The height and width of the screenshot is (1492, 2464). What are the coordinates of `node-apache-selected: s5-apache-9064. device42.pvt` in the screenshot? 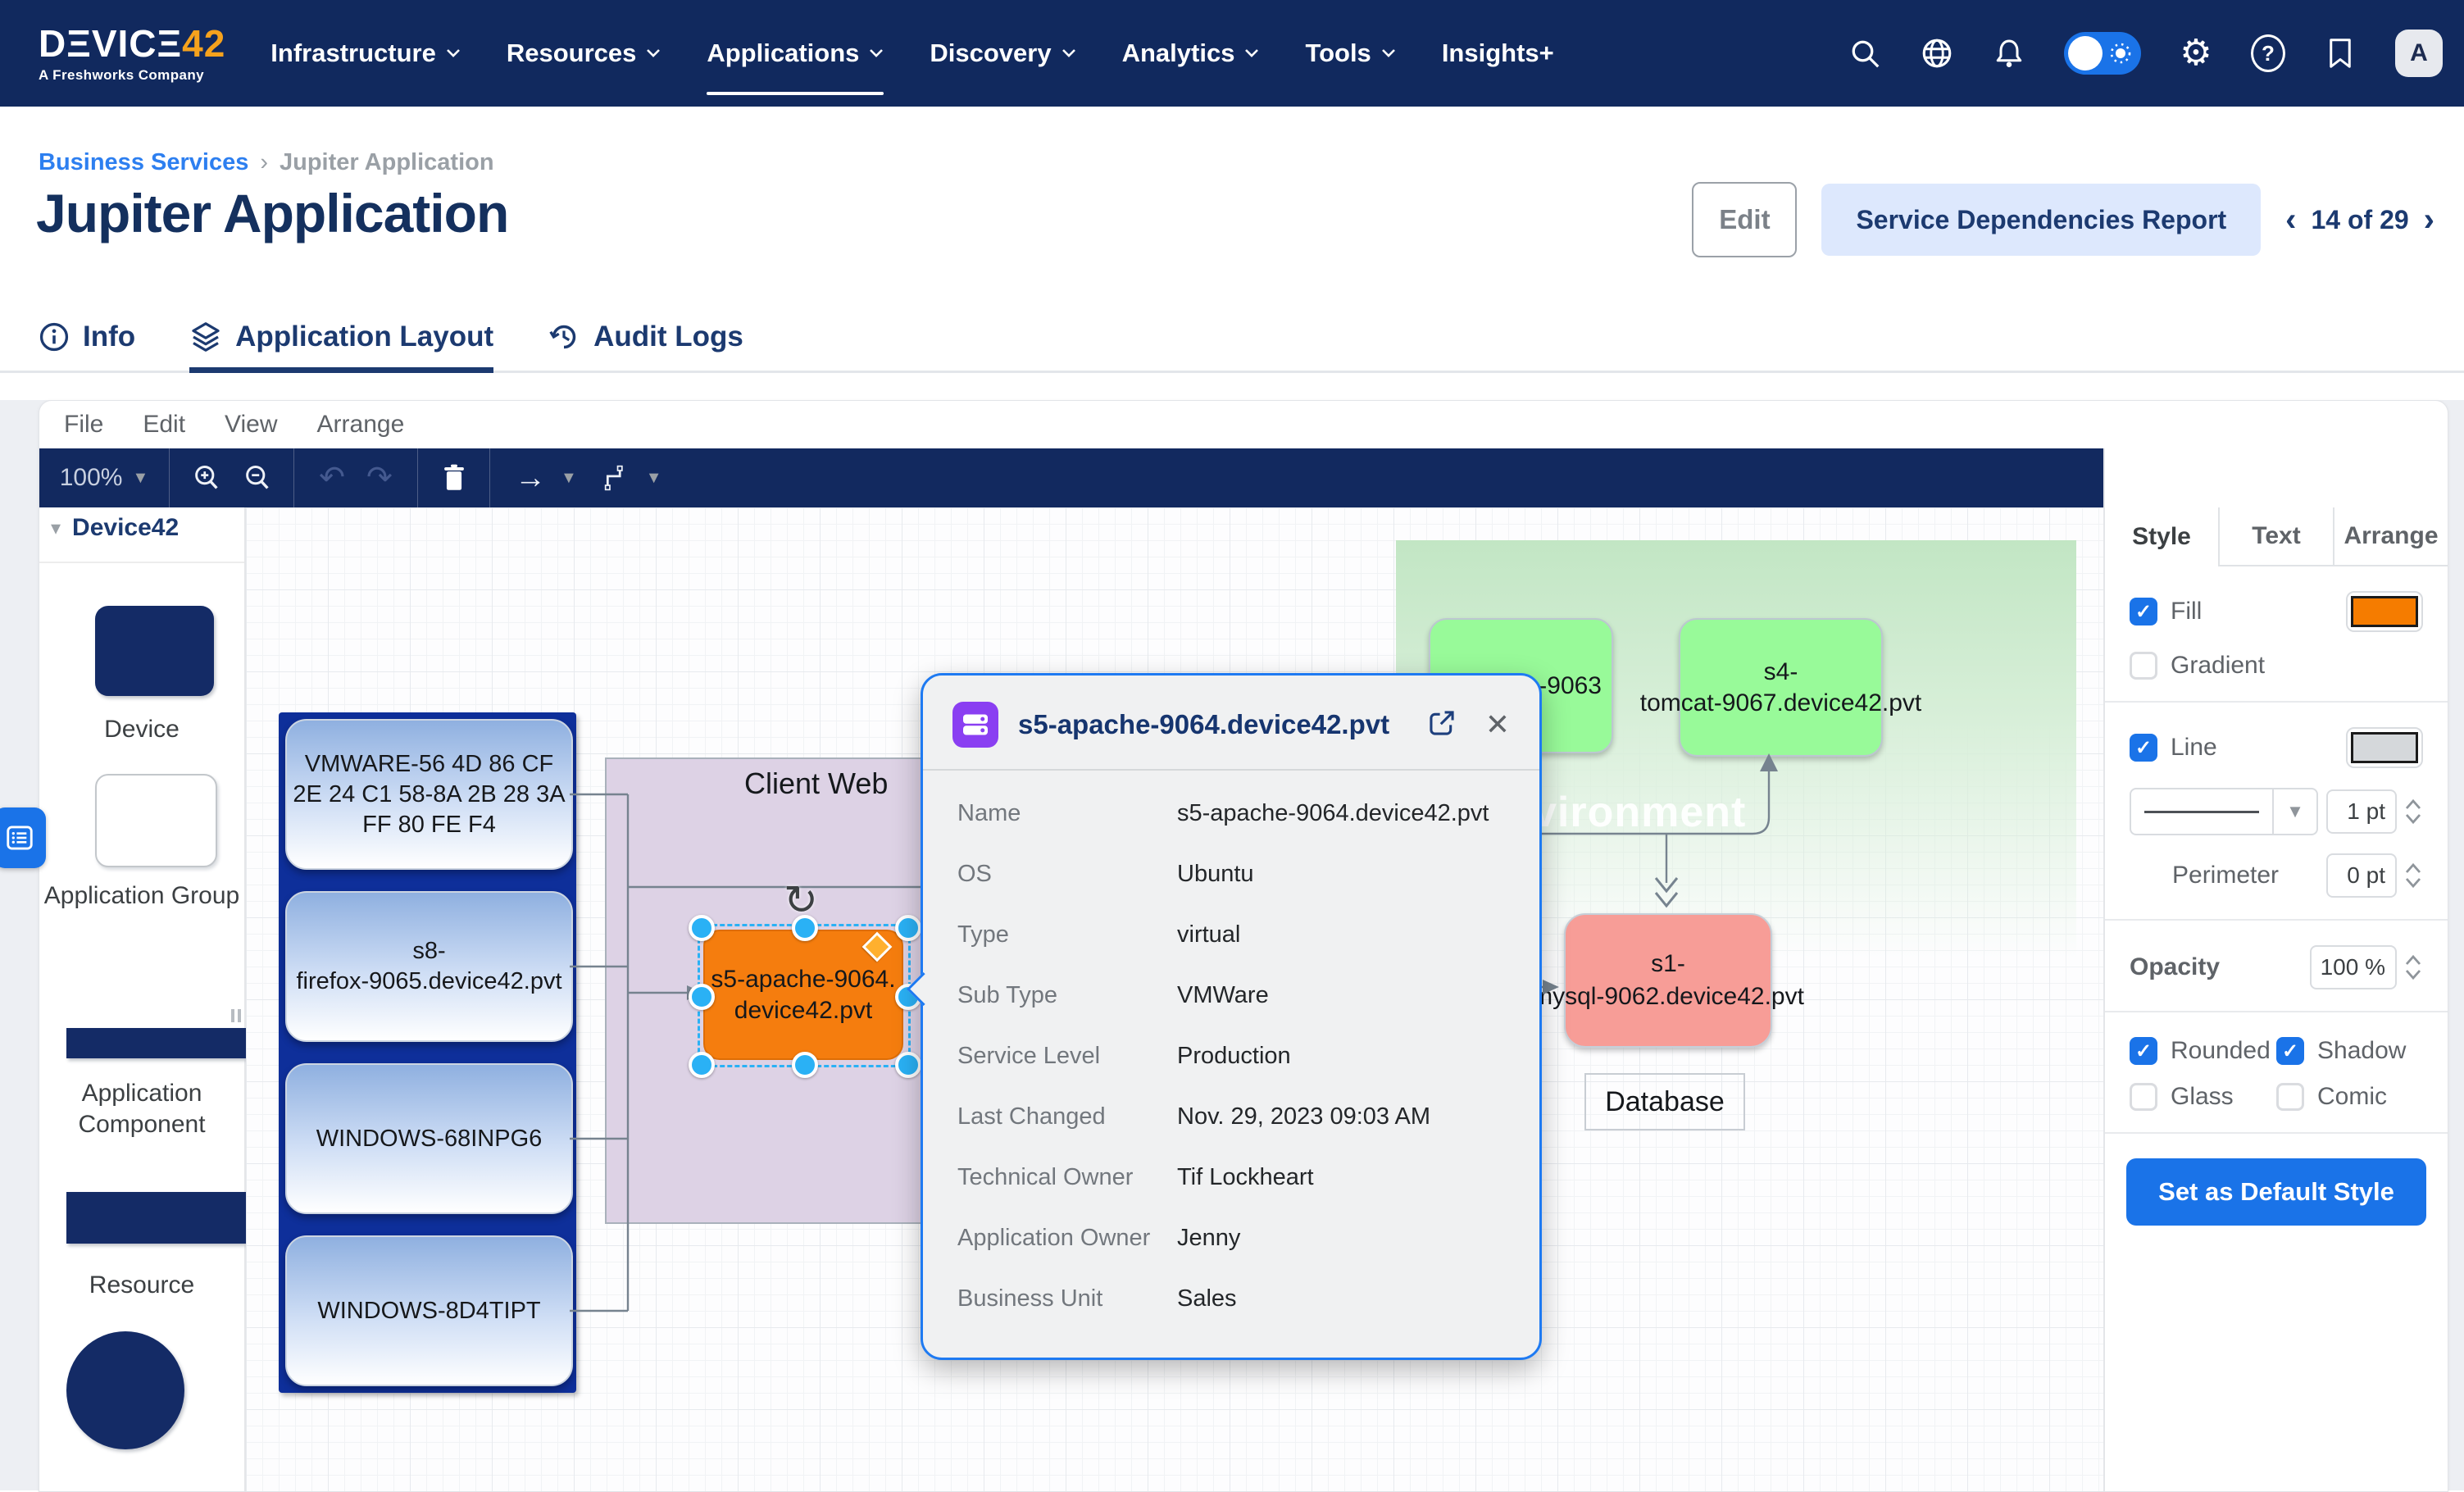 It's located at (803, 995).